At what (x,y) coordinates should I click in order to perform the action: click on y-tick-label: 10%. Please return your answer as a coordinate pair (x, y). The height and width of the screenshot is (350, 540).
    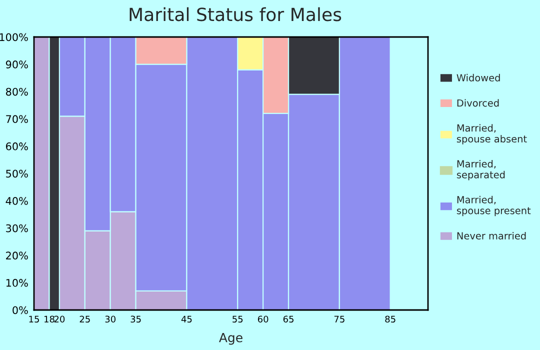
    Looking at the image, I should click on (17, 282).